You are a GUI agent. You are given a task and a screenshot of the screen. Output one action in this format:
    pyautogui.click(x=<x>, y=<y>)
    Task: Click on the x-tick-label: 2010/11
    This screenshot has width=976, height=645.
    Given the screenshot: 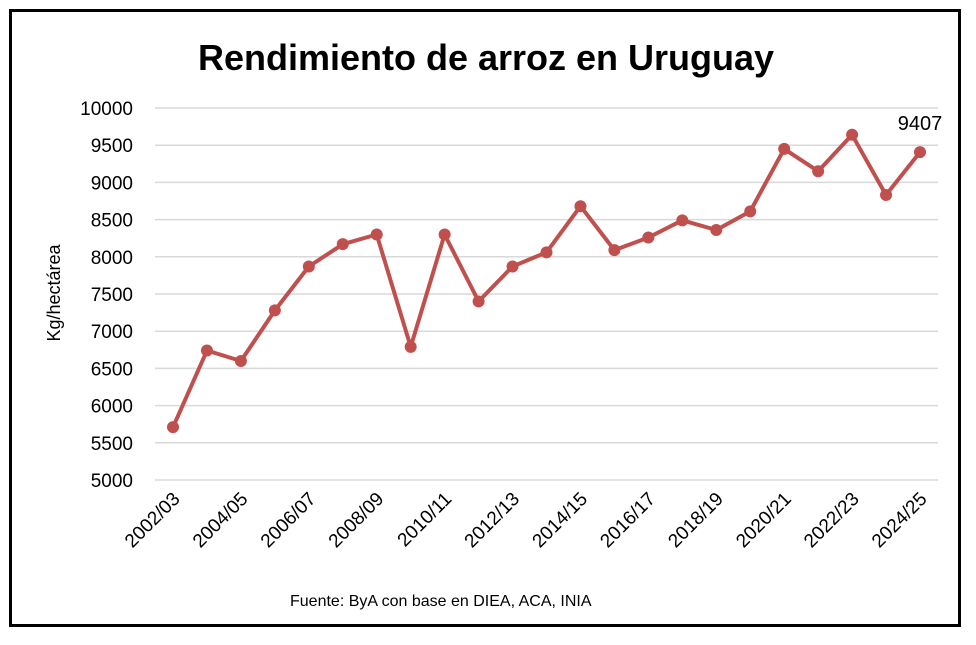 What is the action you would take?
    pyautogui.click(x=425, y=520)
    